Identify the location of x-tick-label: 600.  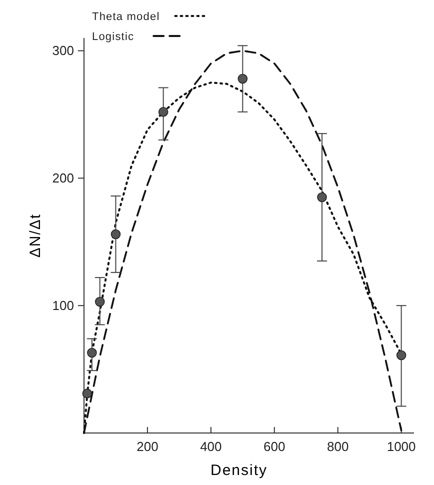
(275, 446).